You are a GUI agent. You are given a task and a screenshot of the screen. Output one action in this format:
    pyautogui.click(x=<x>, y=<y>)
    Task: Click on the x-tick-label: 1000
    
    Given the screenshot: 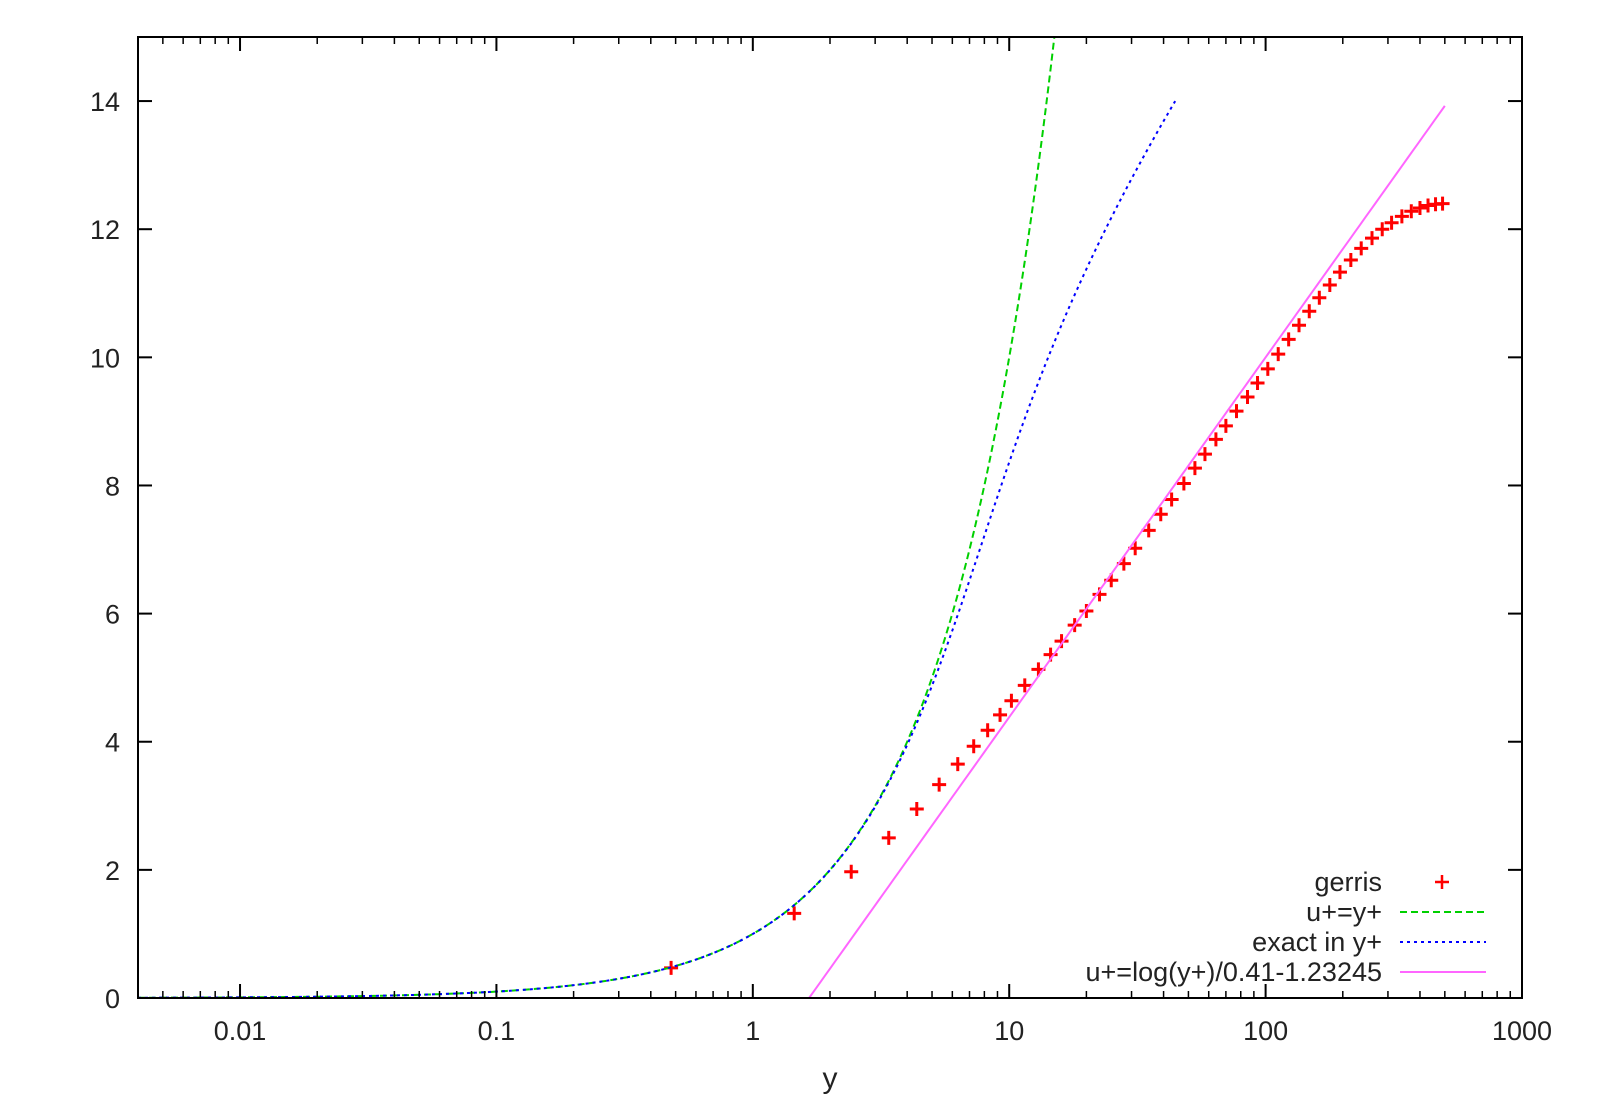 What is the action you would take?
    pyautogui.click(x=1522, y=1031)
    